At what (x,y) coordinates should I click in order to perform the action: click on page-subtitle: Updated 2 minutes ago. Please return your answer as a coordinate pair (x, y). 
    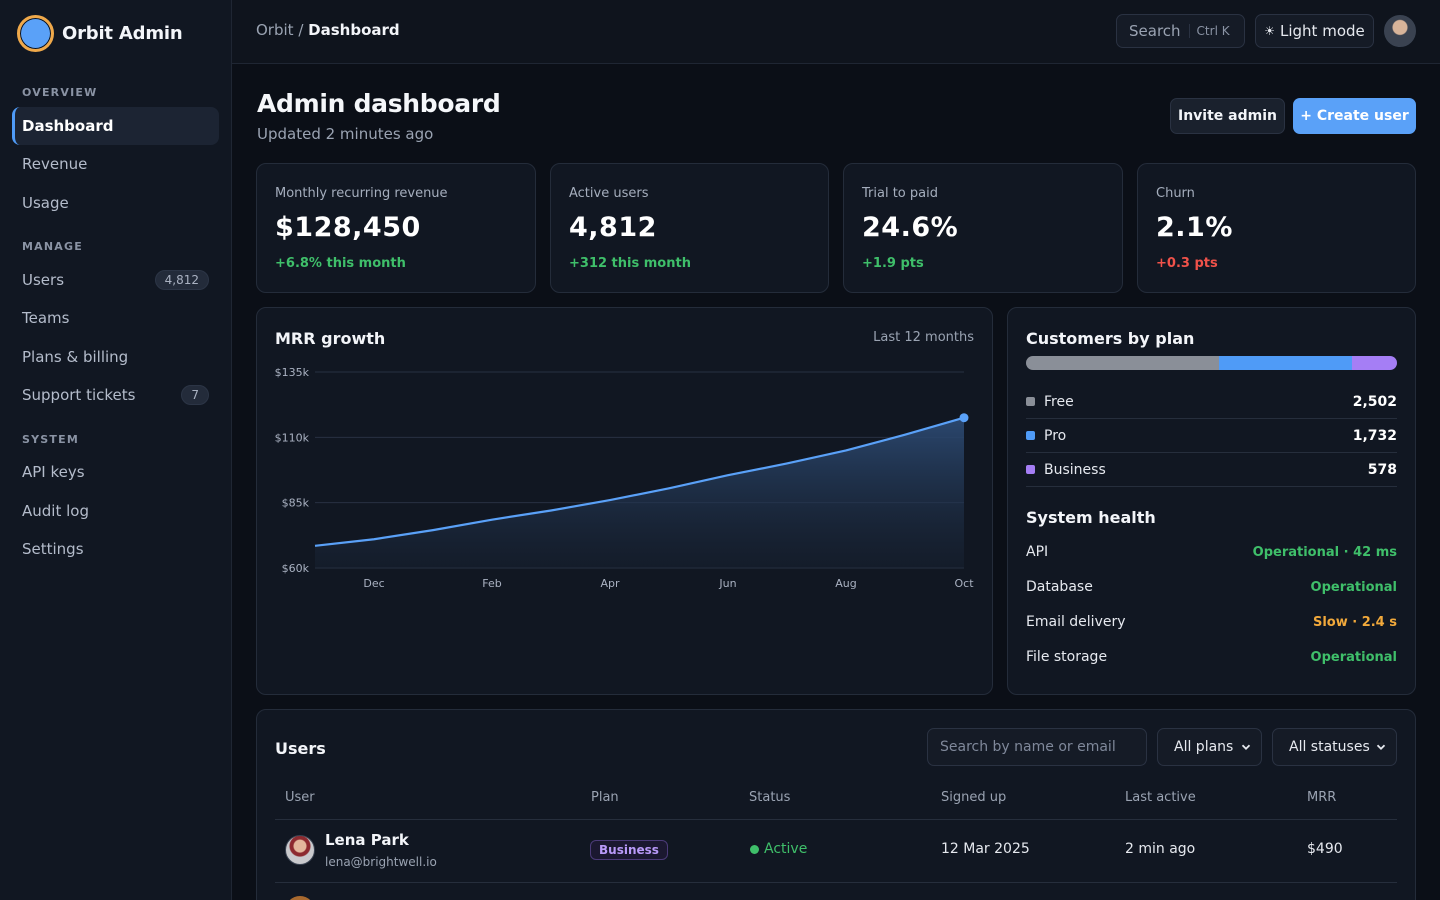
    Looking at the image, I should click on (345, 134).